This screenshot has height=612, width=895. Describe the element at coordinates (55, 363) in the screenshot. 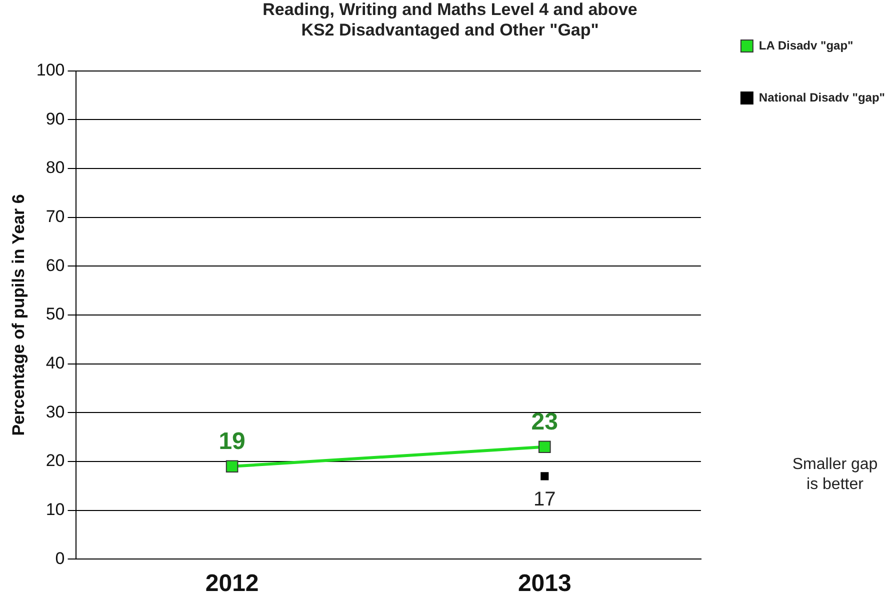

I see `y-tick-label: 40` at that location.